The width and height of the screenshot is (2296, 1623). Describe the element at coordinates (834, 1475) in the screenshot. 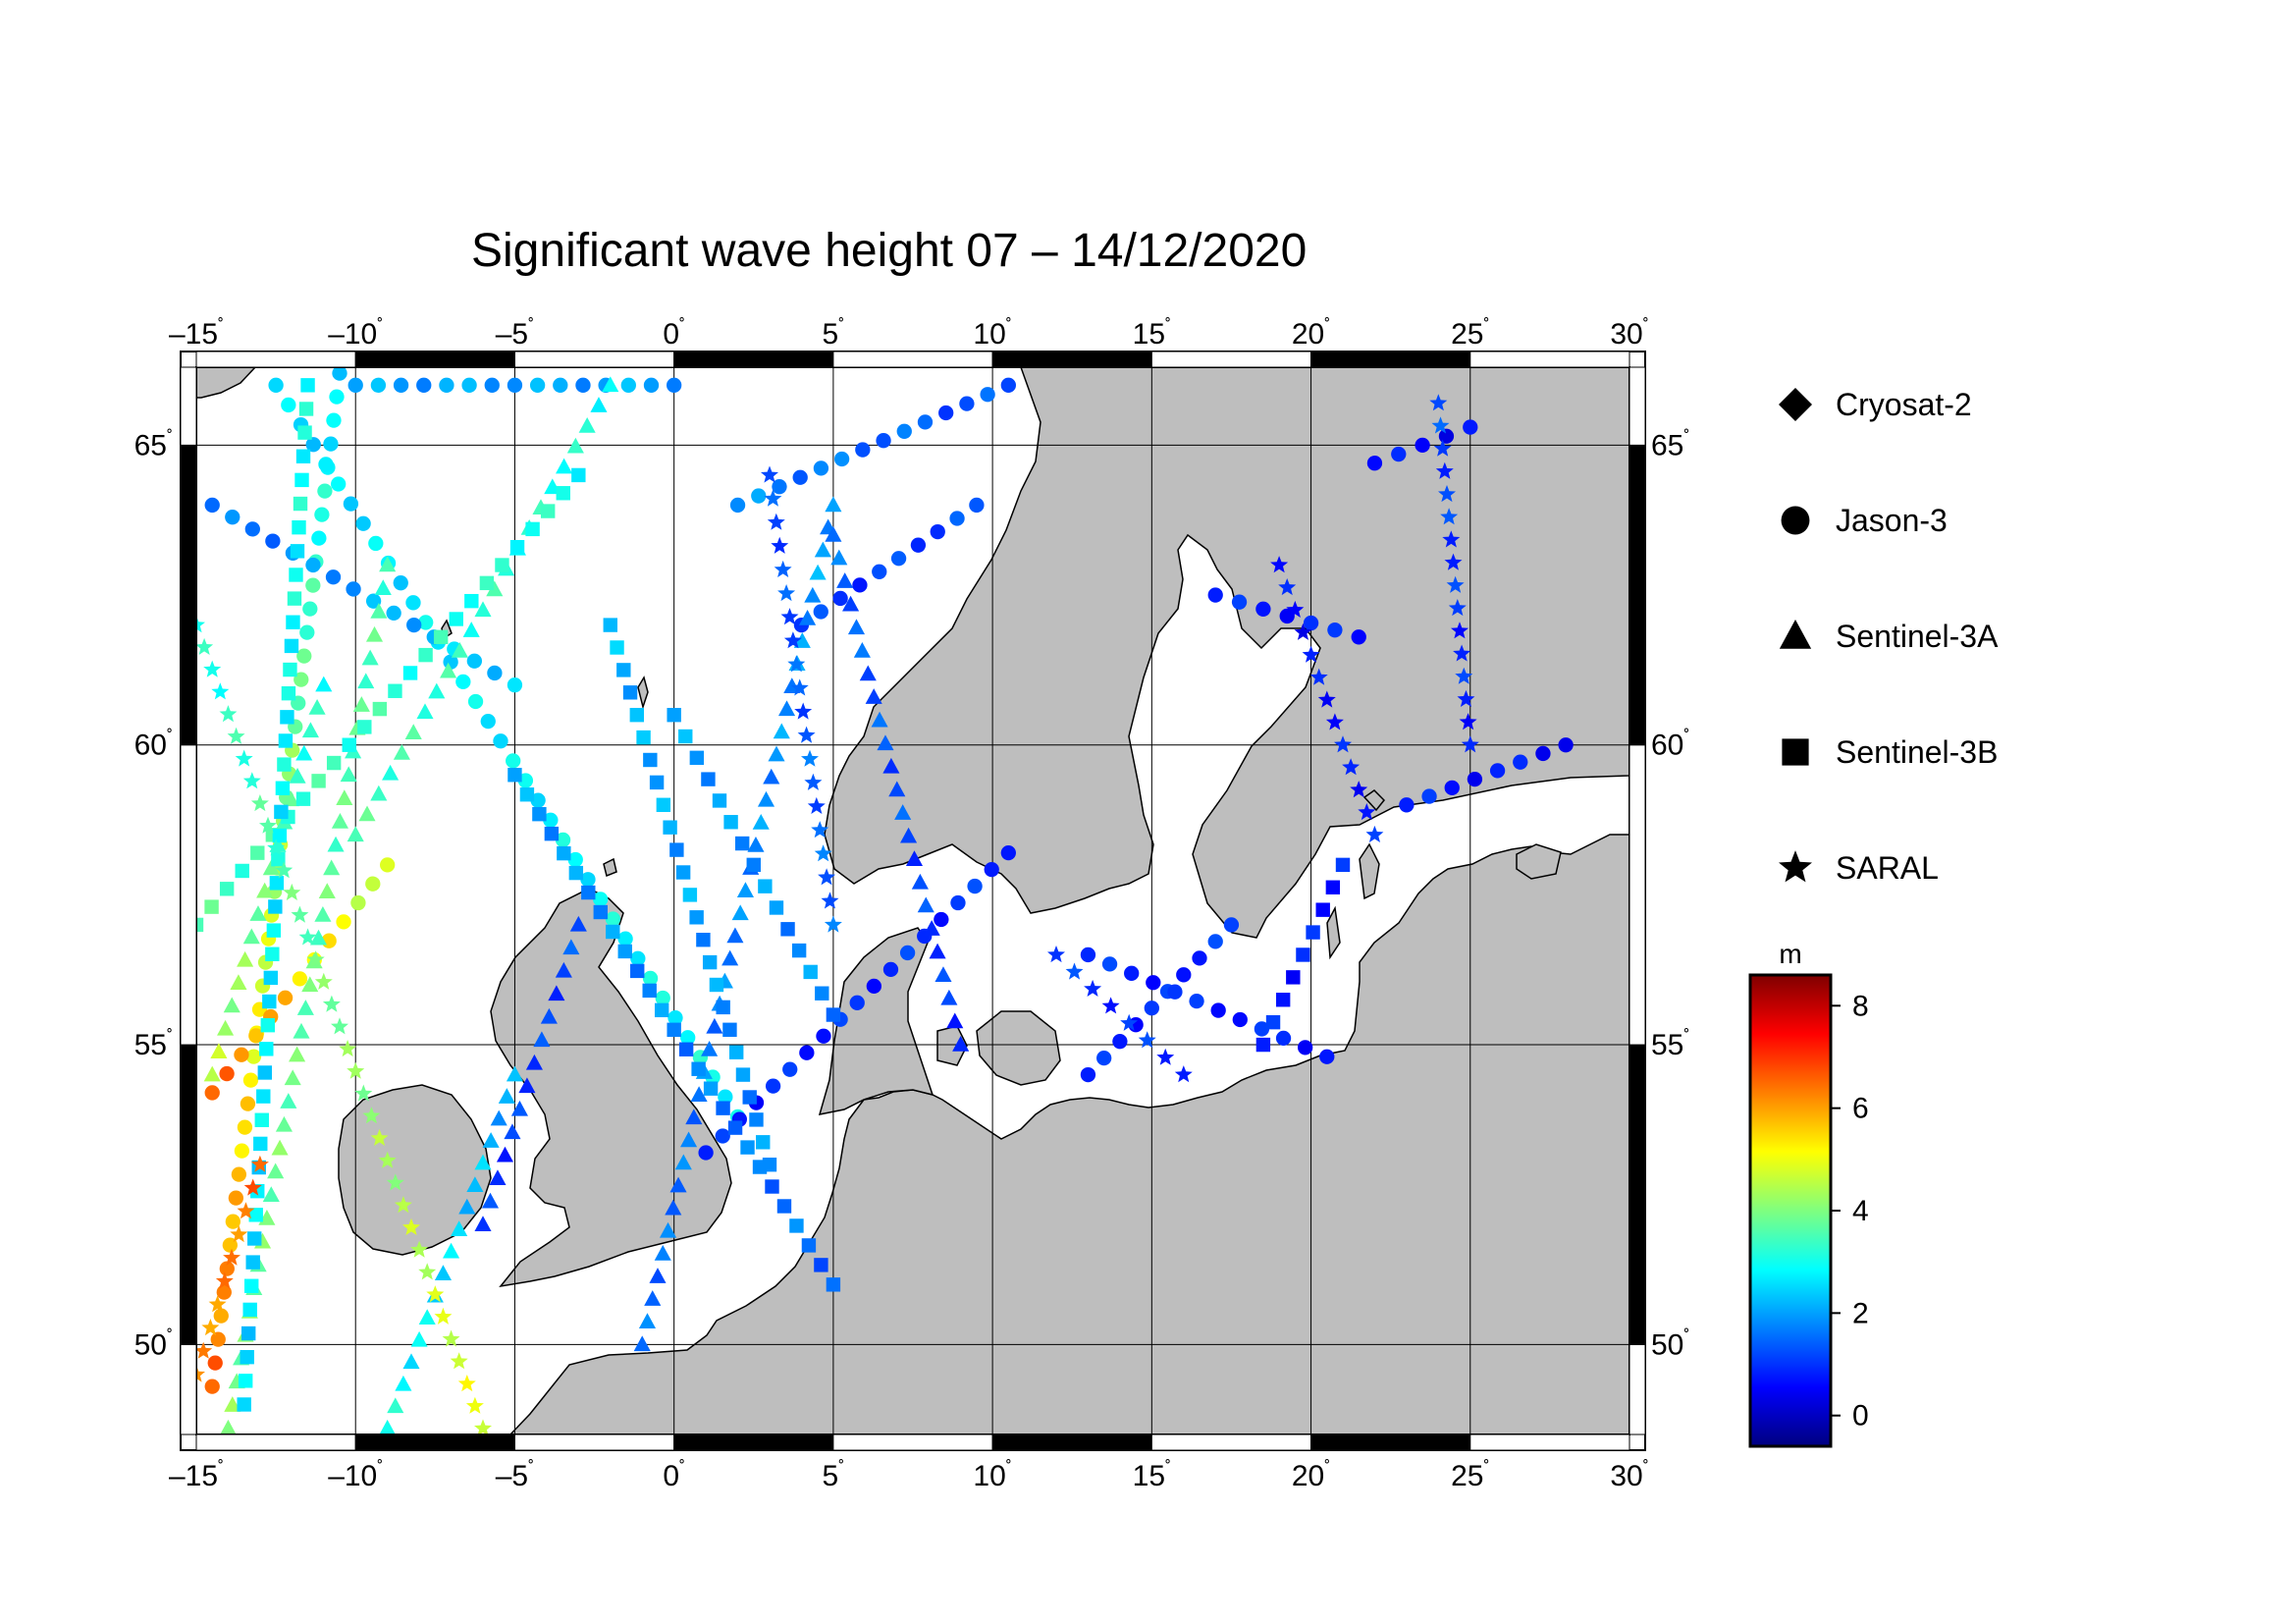

I see `lon-tick-label-bottom: 5˚` at that location.